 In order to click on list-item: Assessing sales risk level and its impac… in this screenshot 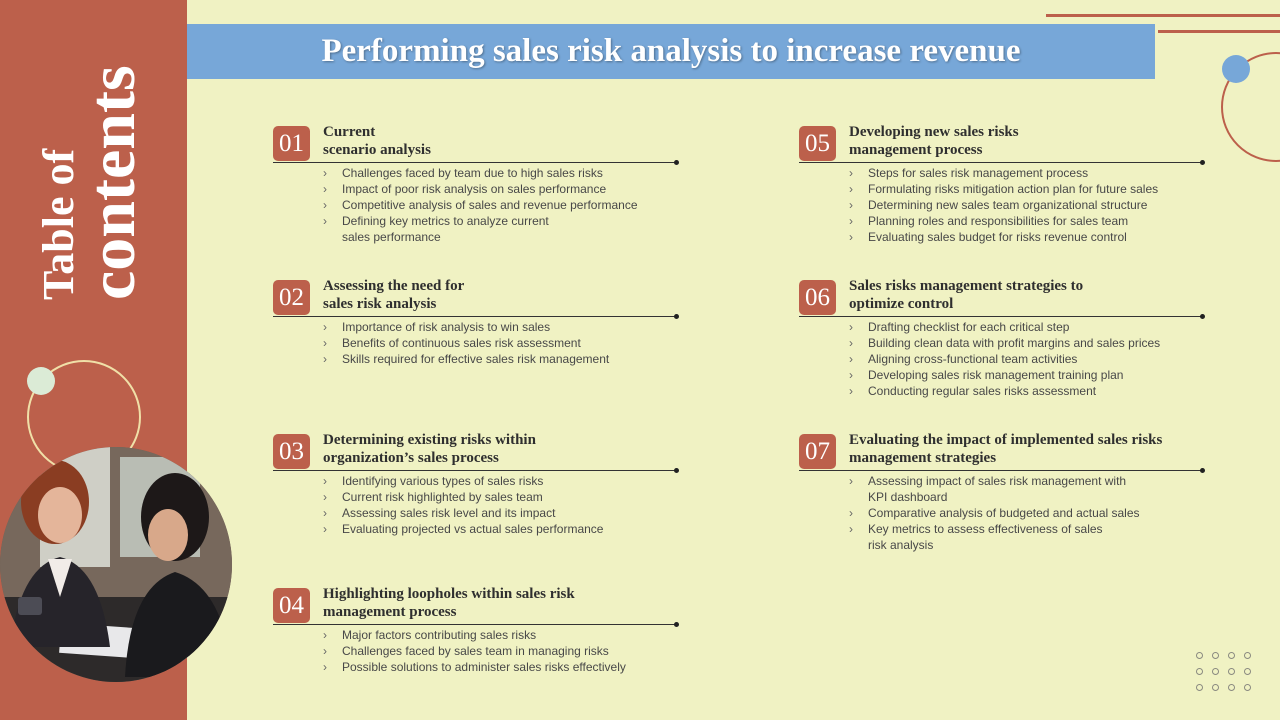, I will do `click(503, 513)`.